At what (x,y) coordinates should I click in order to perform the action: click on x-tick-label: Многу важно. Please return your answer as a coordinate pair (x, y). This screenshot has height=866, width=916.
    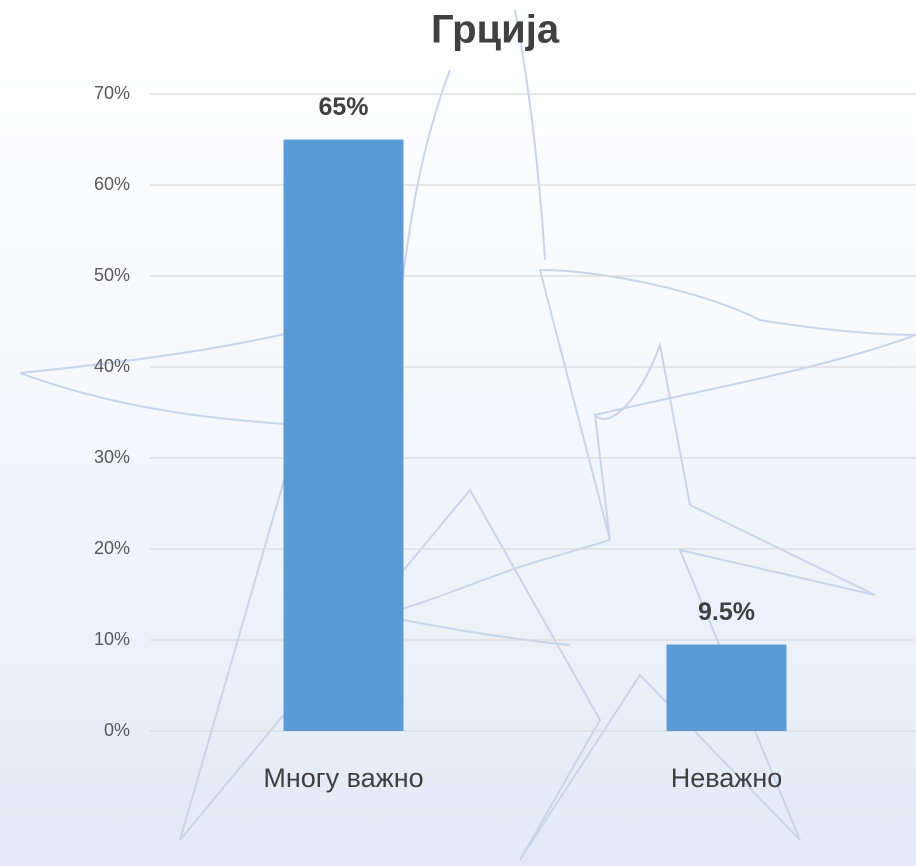
    Looking at the image, I should click on (343, 778).